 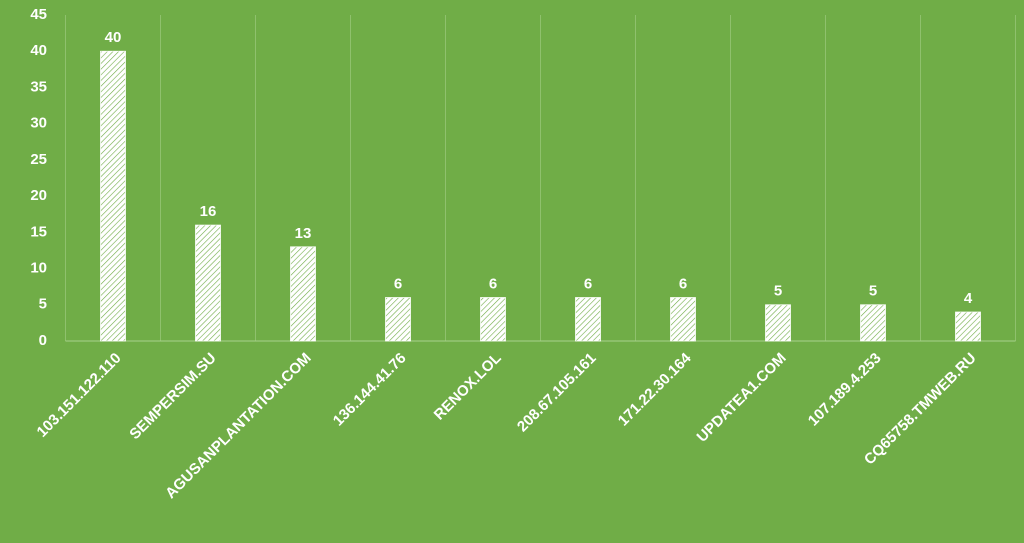 I want to click on y-tick-label: 0, so click(x=43, y=340).